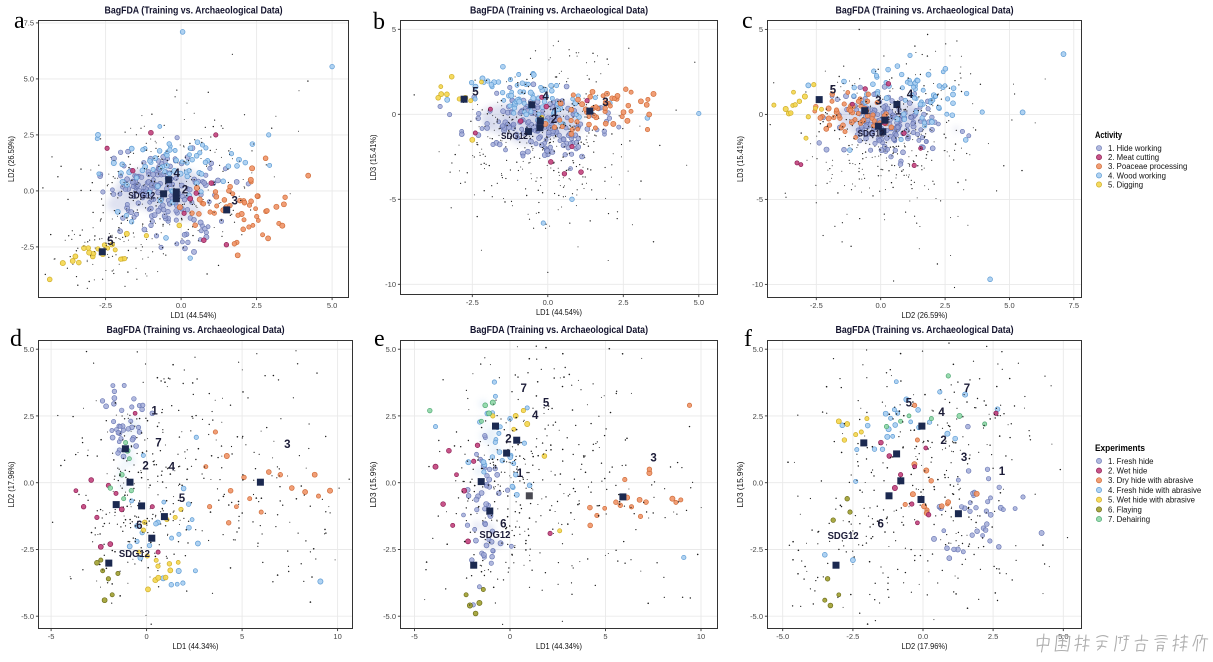  I want to click on svg-text: Experiments, so click(1120, 448).